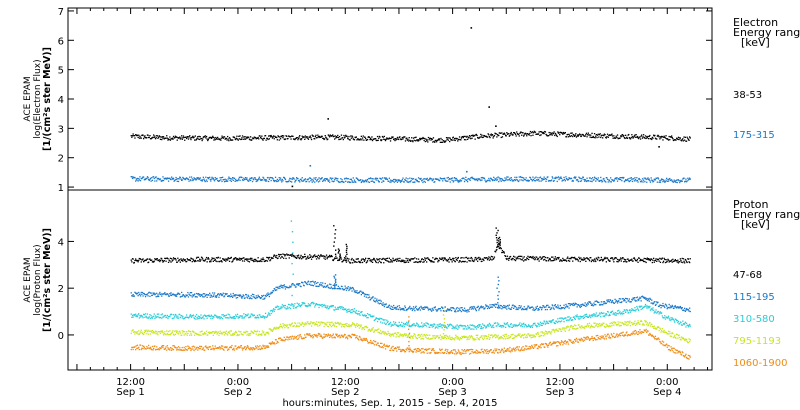  Describe the element at coordinates (61, 242) in the screenshot. I see `y-tick-label: 4` at that location.